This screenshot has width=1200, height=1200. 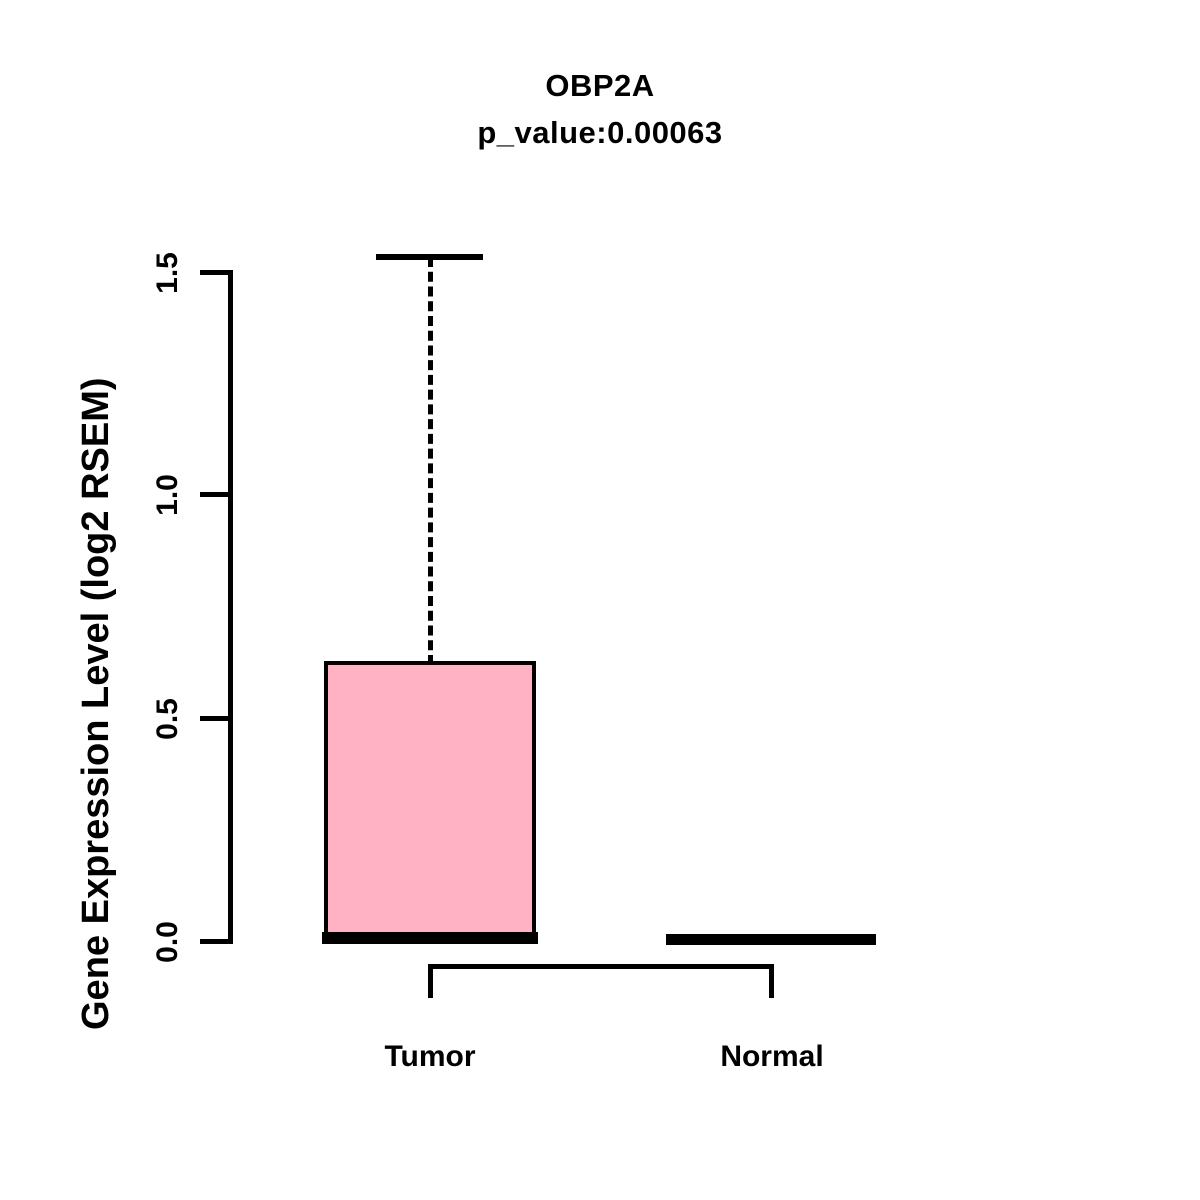 I want to click on y-tick-label-0-0: 0.0, so click(x=167, y=942).